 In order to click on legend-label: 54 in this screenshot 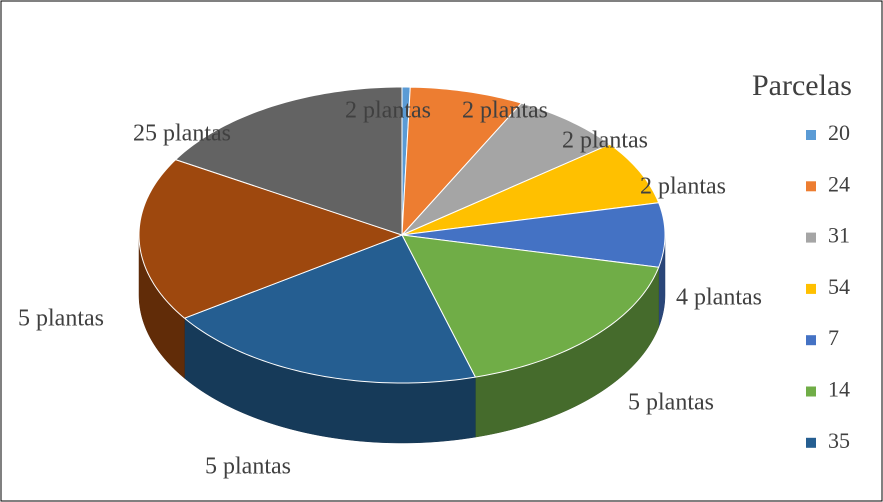, I will do `click(839, 286)`.